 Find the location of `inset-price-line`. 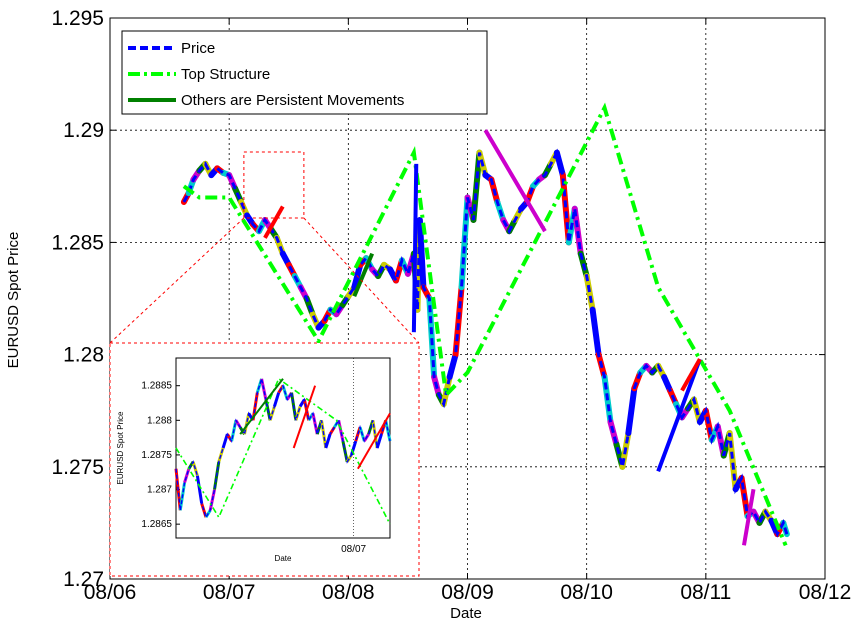

inset-price-line is located at coordinates (283, 448).